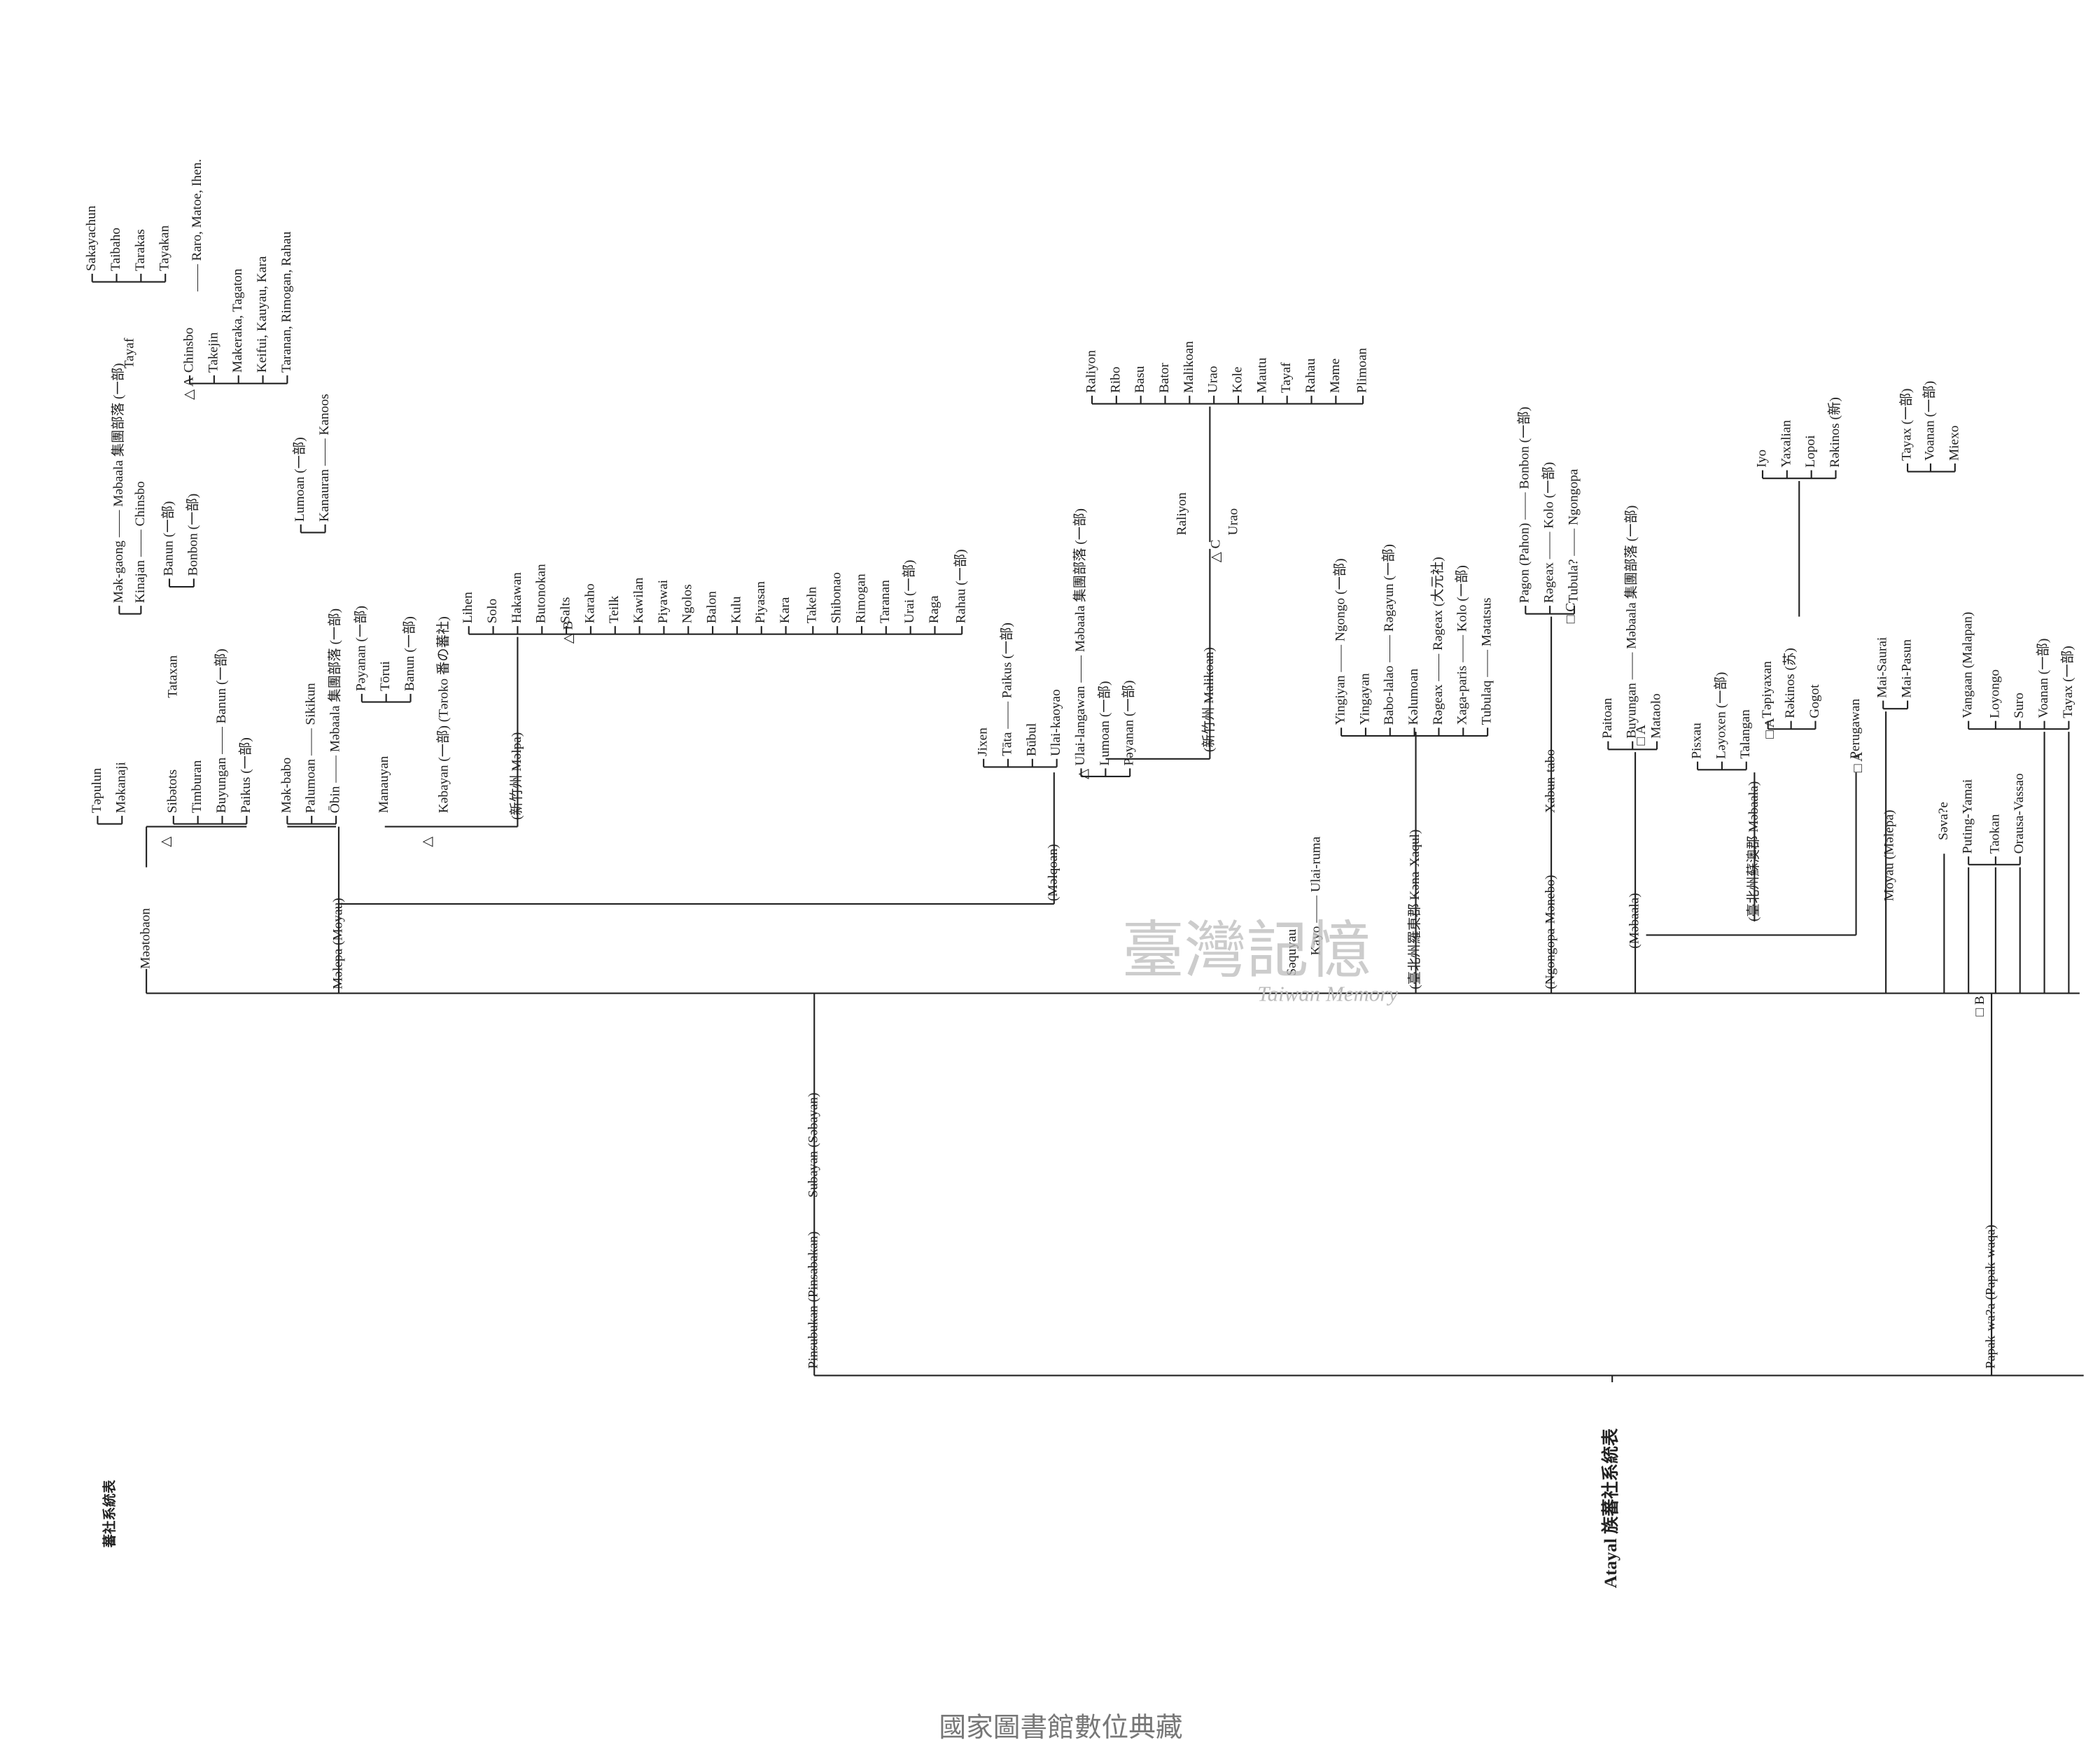 The height and width of the screenshot is (1740, 2100). Describe the element at coordinates (1882, 667) in the screenshot. I see `label: Mai-Saurai` at that location.